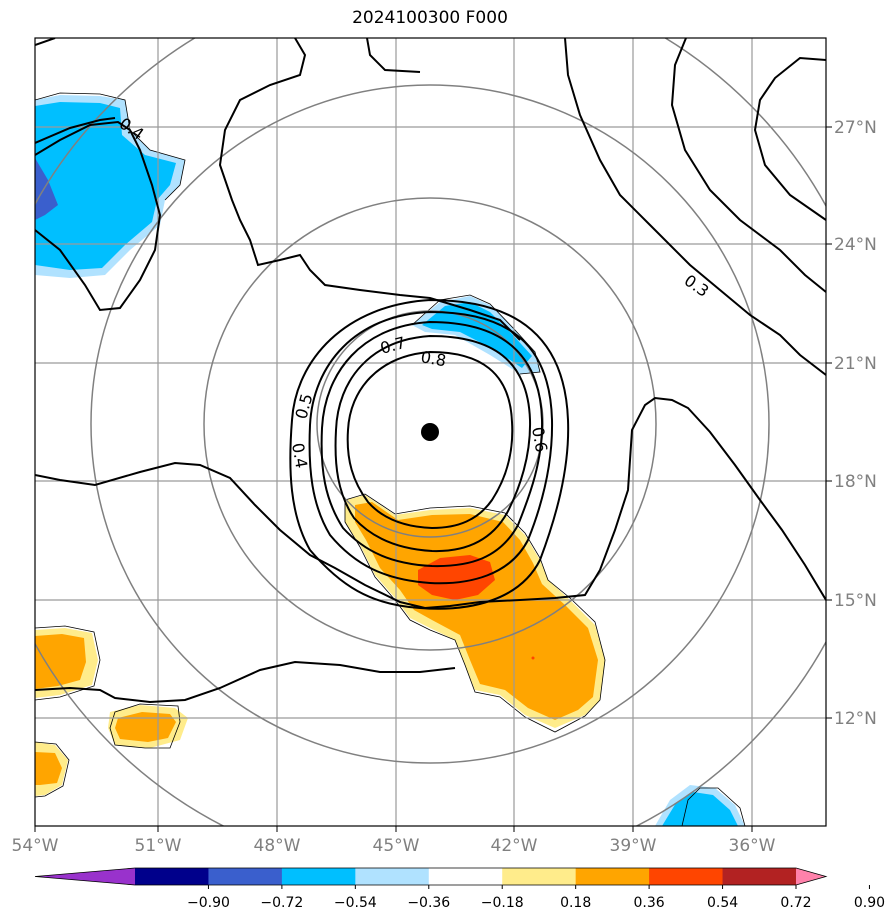 The image size is (896, 924). Describe the element at coordinates (355, 903) in the screenshot. I see `colorbar-tick-label: −0.54` at that location.